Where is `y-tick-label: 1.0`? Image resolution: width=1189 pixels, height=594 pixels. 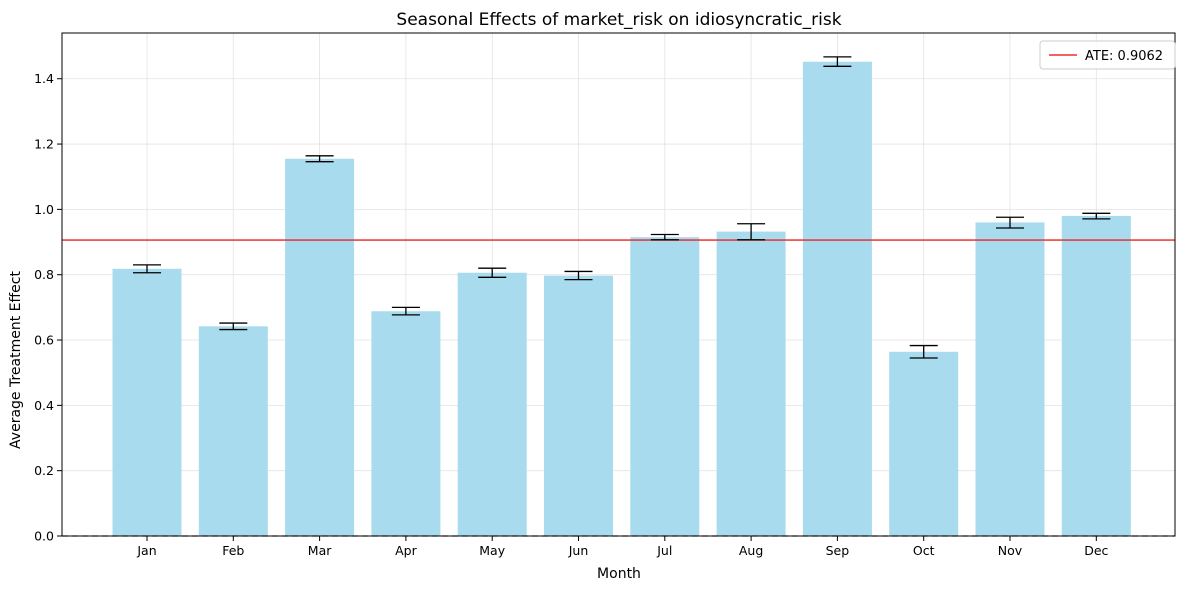
y-tick-label: 1.0 is located at coordinates (44, 209).